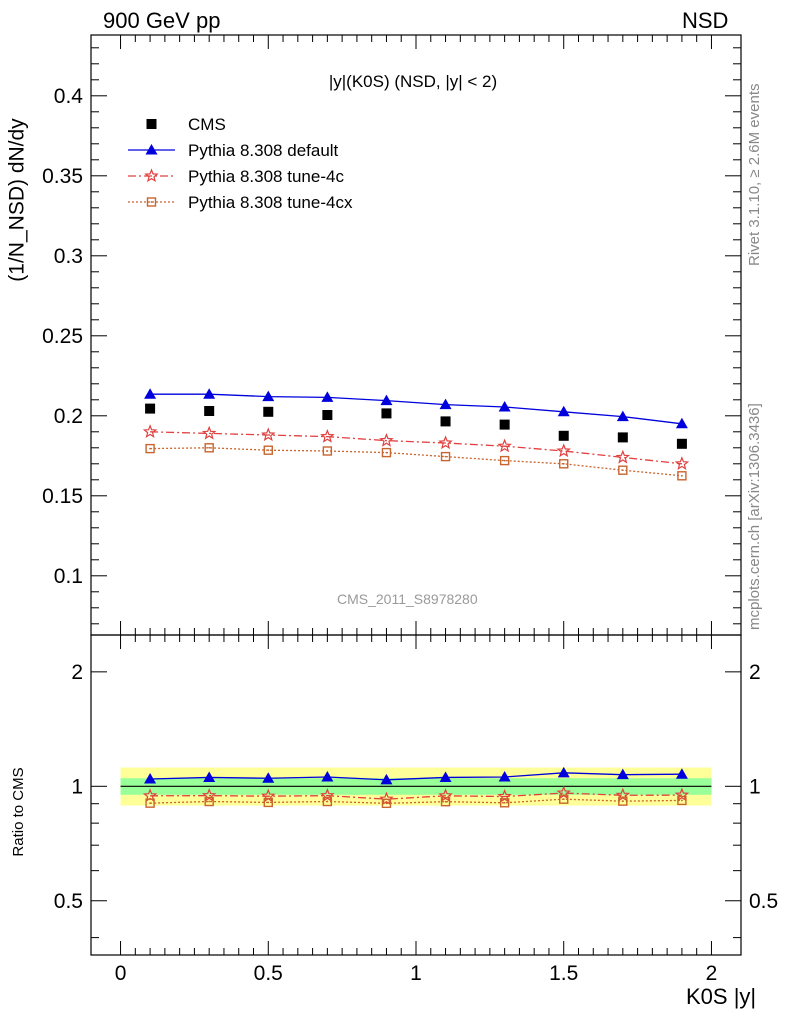  Describe the element at coordinates (266, 176) in the screenshot. I see `legend-label-2: Pythia 8.308 tune-4c` at that location.